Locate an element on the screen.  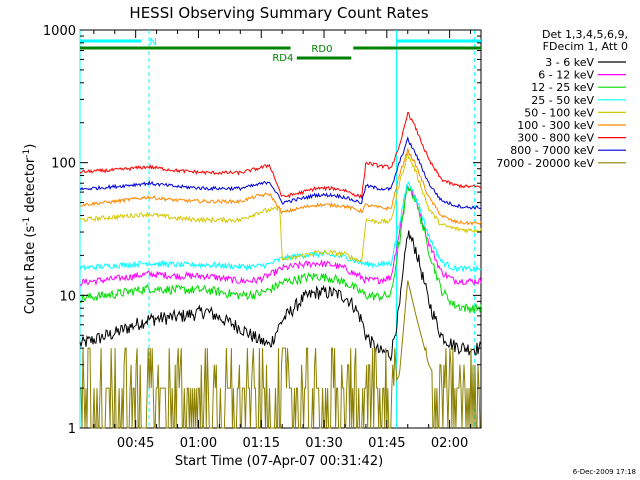
x-axis-label: Start Time (07-Apr-07 00:31:42) is located at coordinates (279, 461).